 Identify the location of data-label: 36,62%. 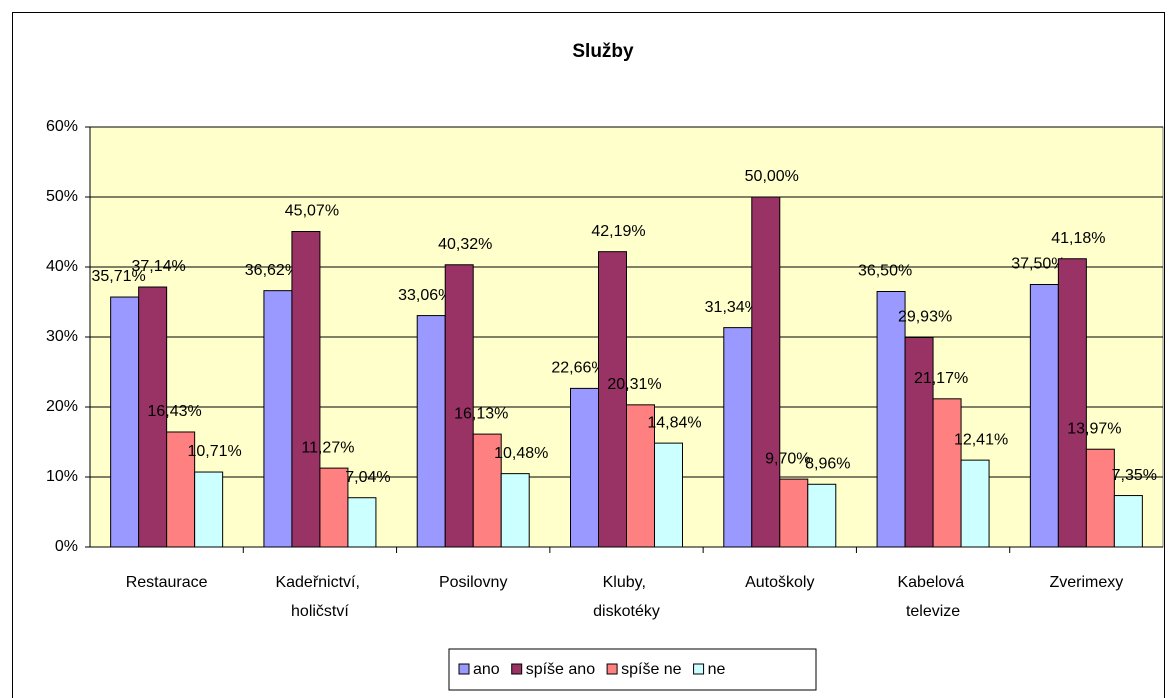
(272, 270).